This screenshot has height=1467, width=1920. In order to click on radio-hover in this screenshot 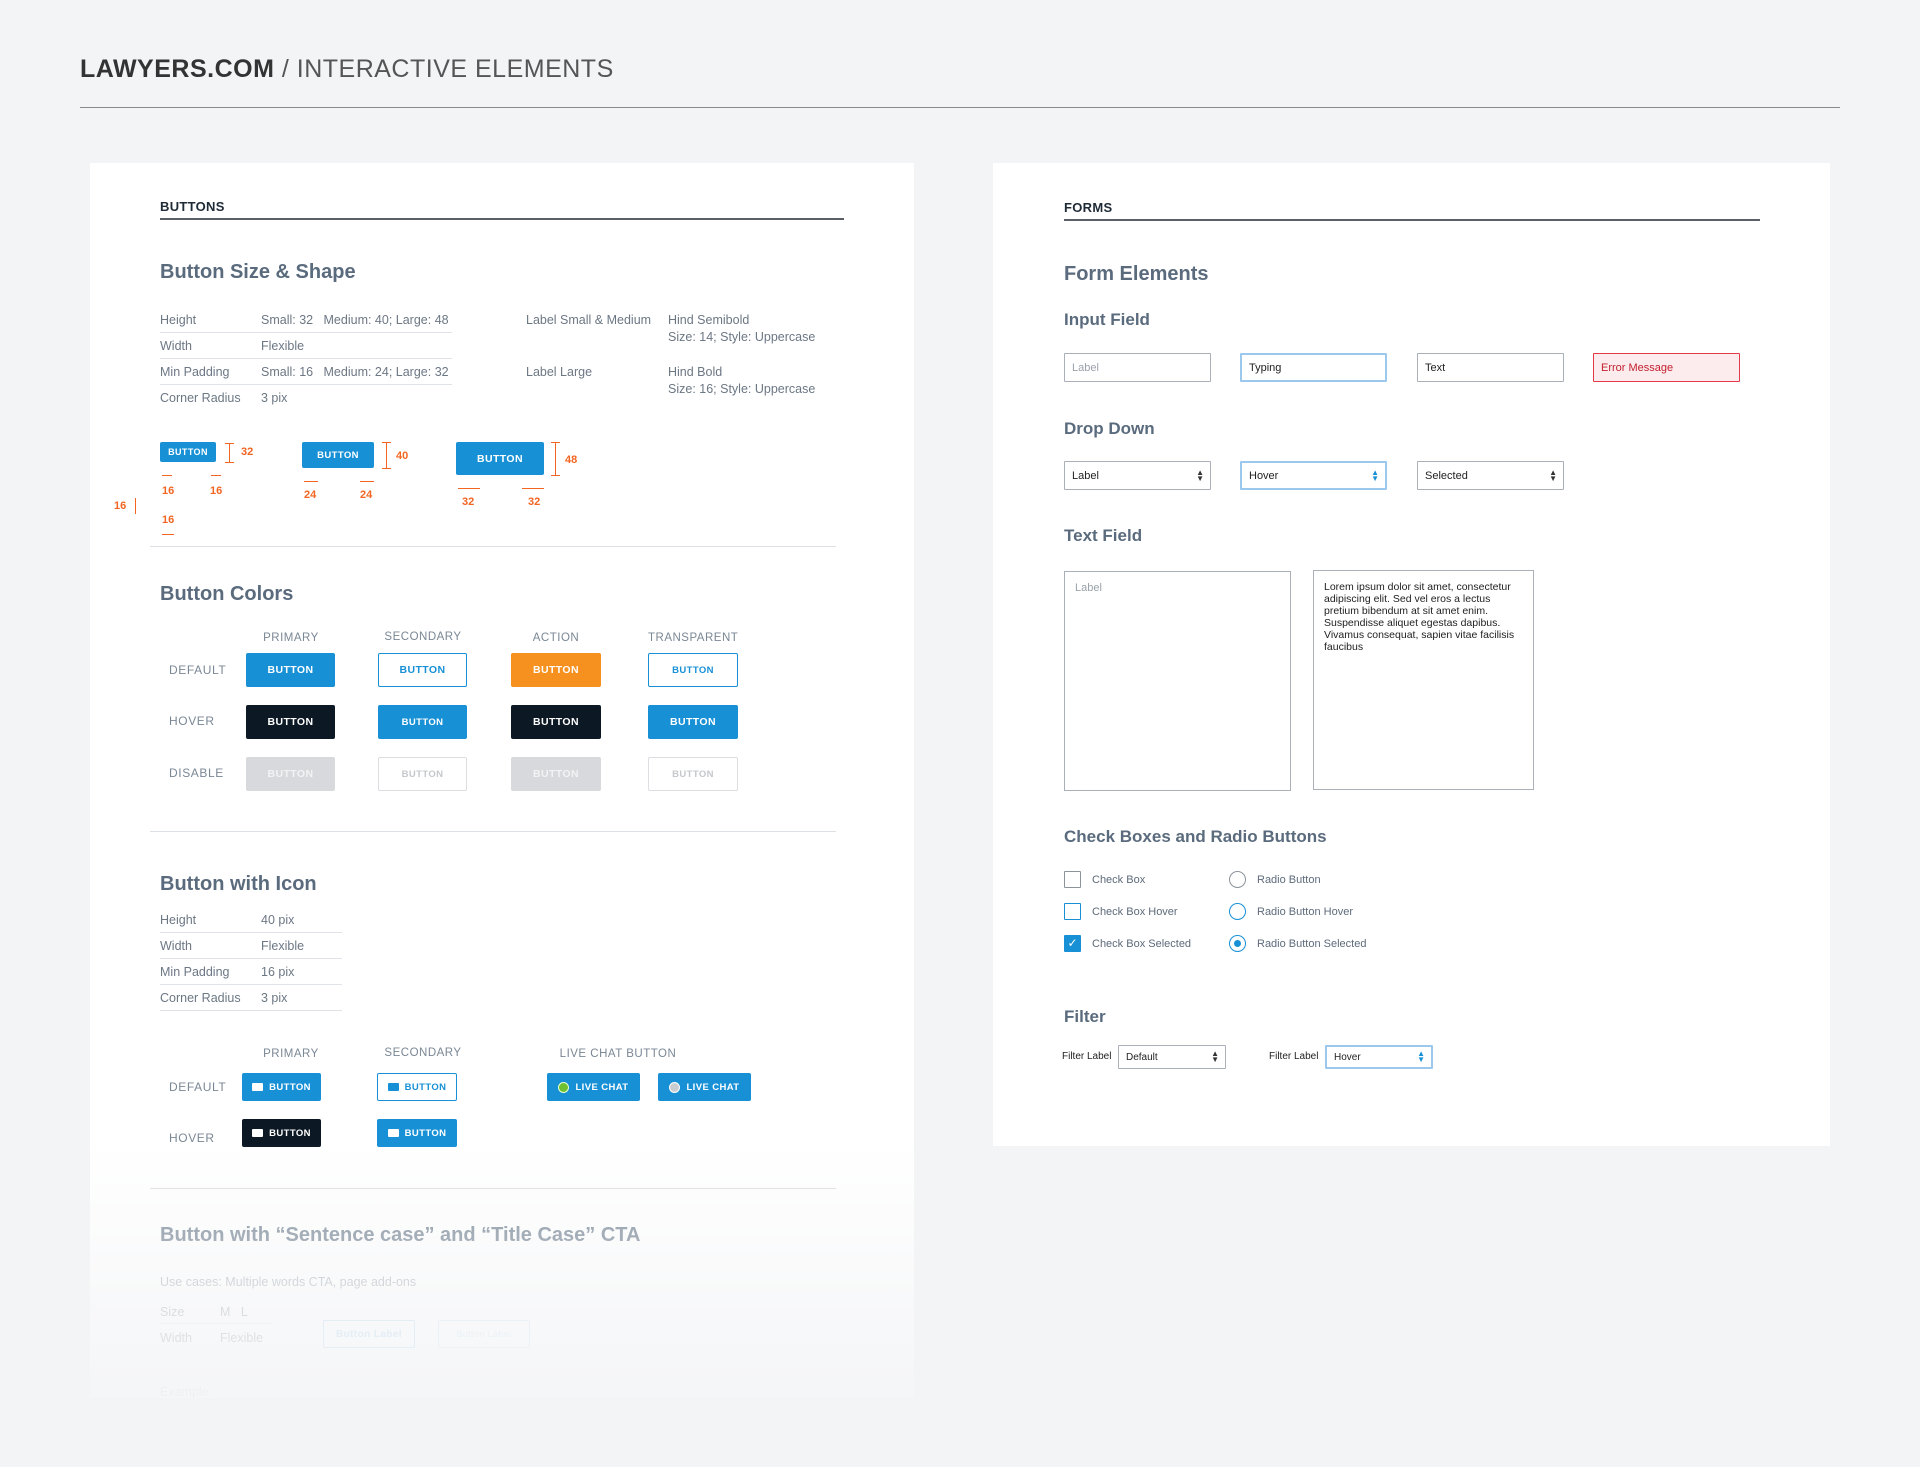, I will do `click(1237, 911)`.